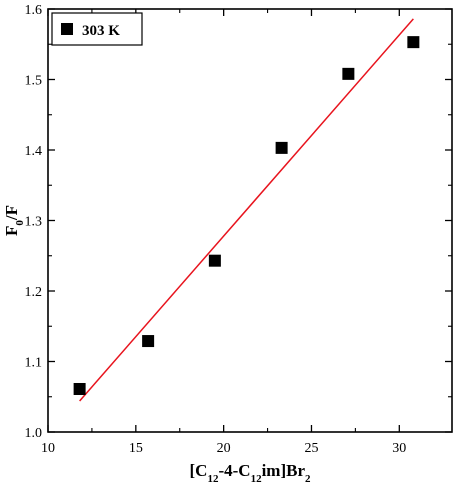 This screenshot has height=500, width=467. Describe the element at coordinates (67, 29) in the screenshot. I see `legend-marker` at that location.